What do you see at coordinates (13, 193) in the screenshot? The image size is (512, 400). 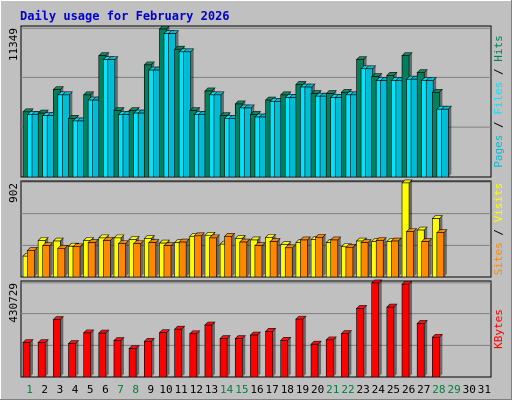 I see `y-max-label: 902` at bounding box center [13, 193].